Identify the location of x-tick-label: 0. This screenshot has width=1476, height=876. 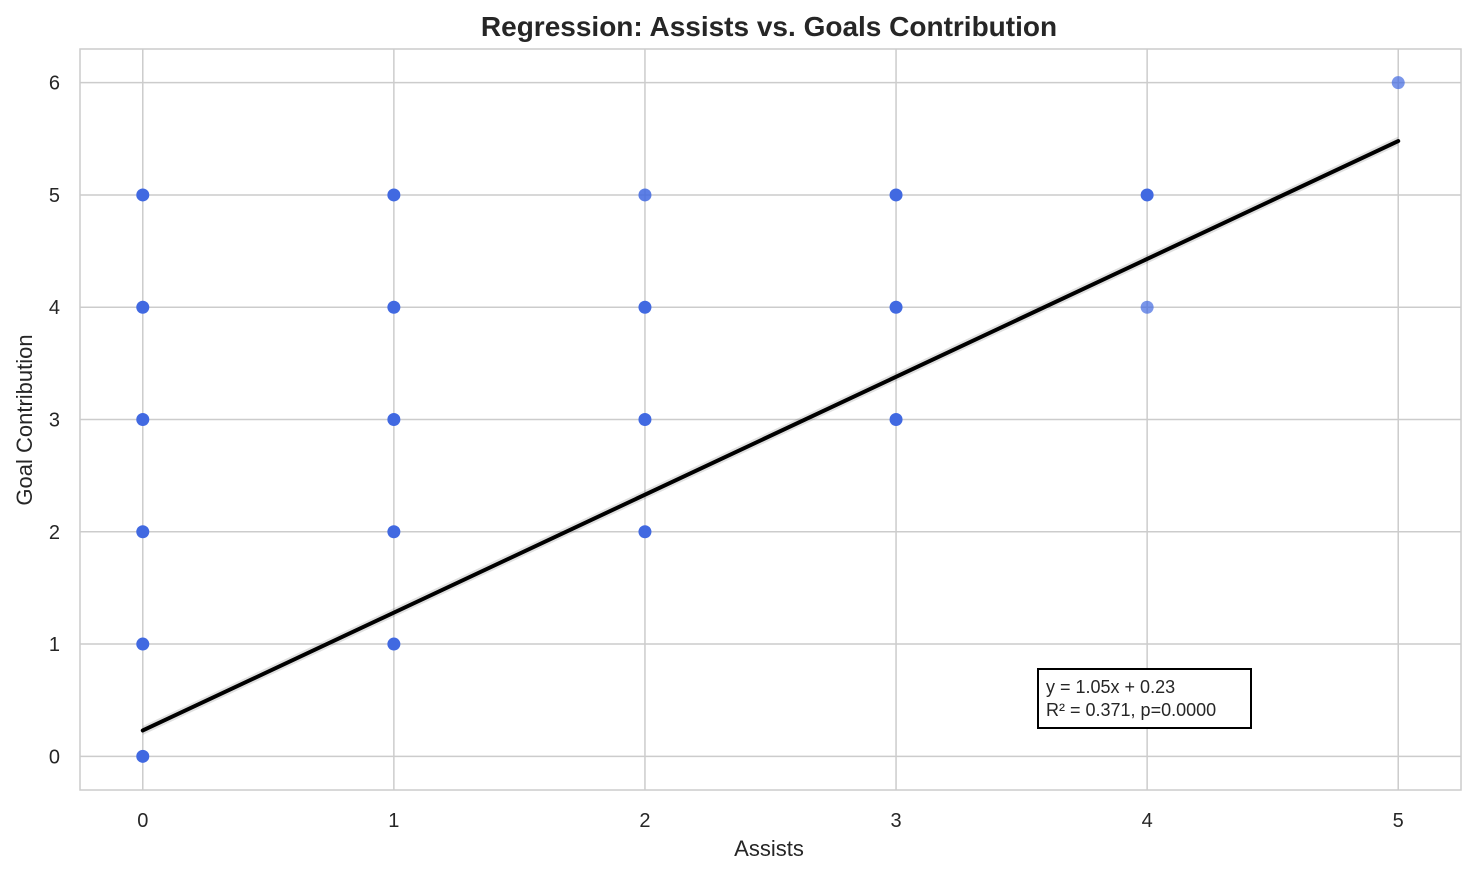
(142, 821).